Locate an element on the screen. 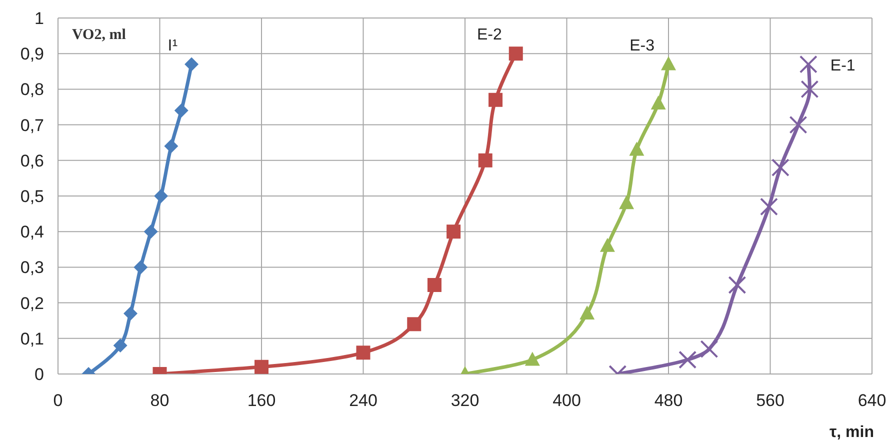 The height and width of the screenshot is (447, 888). y-tick-label: 0,6 is located at coordinates (32, 160).